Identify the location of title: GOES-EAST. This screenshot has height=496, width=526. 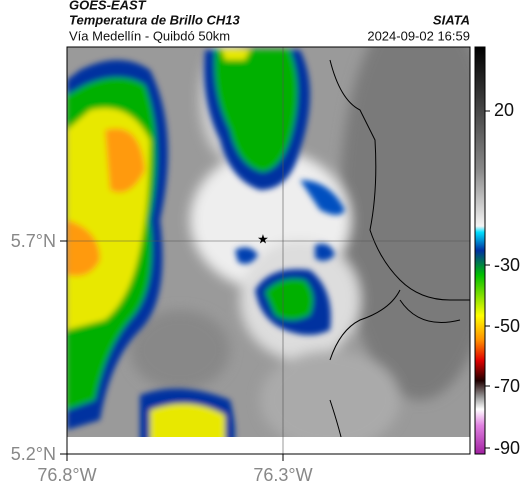
(108, 6).